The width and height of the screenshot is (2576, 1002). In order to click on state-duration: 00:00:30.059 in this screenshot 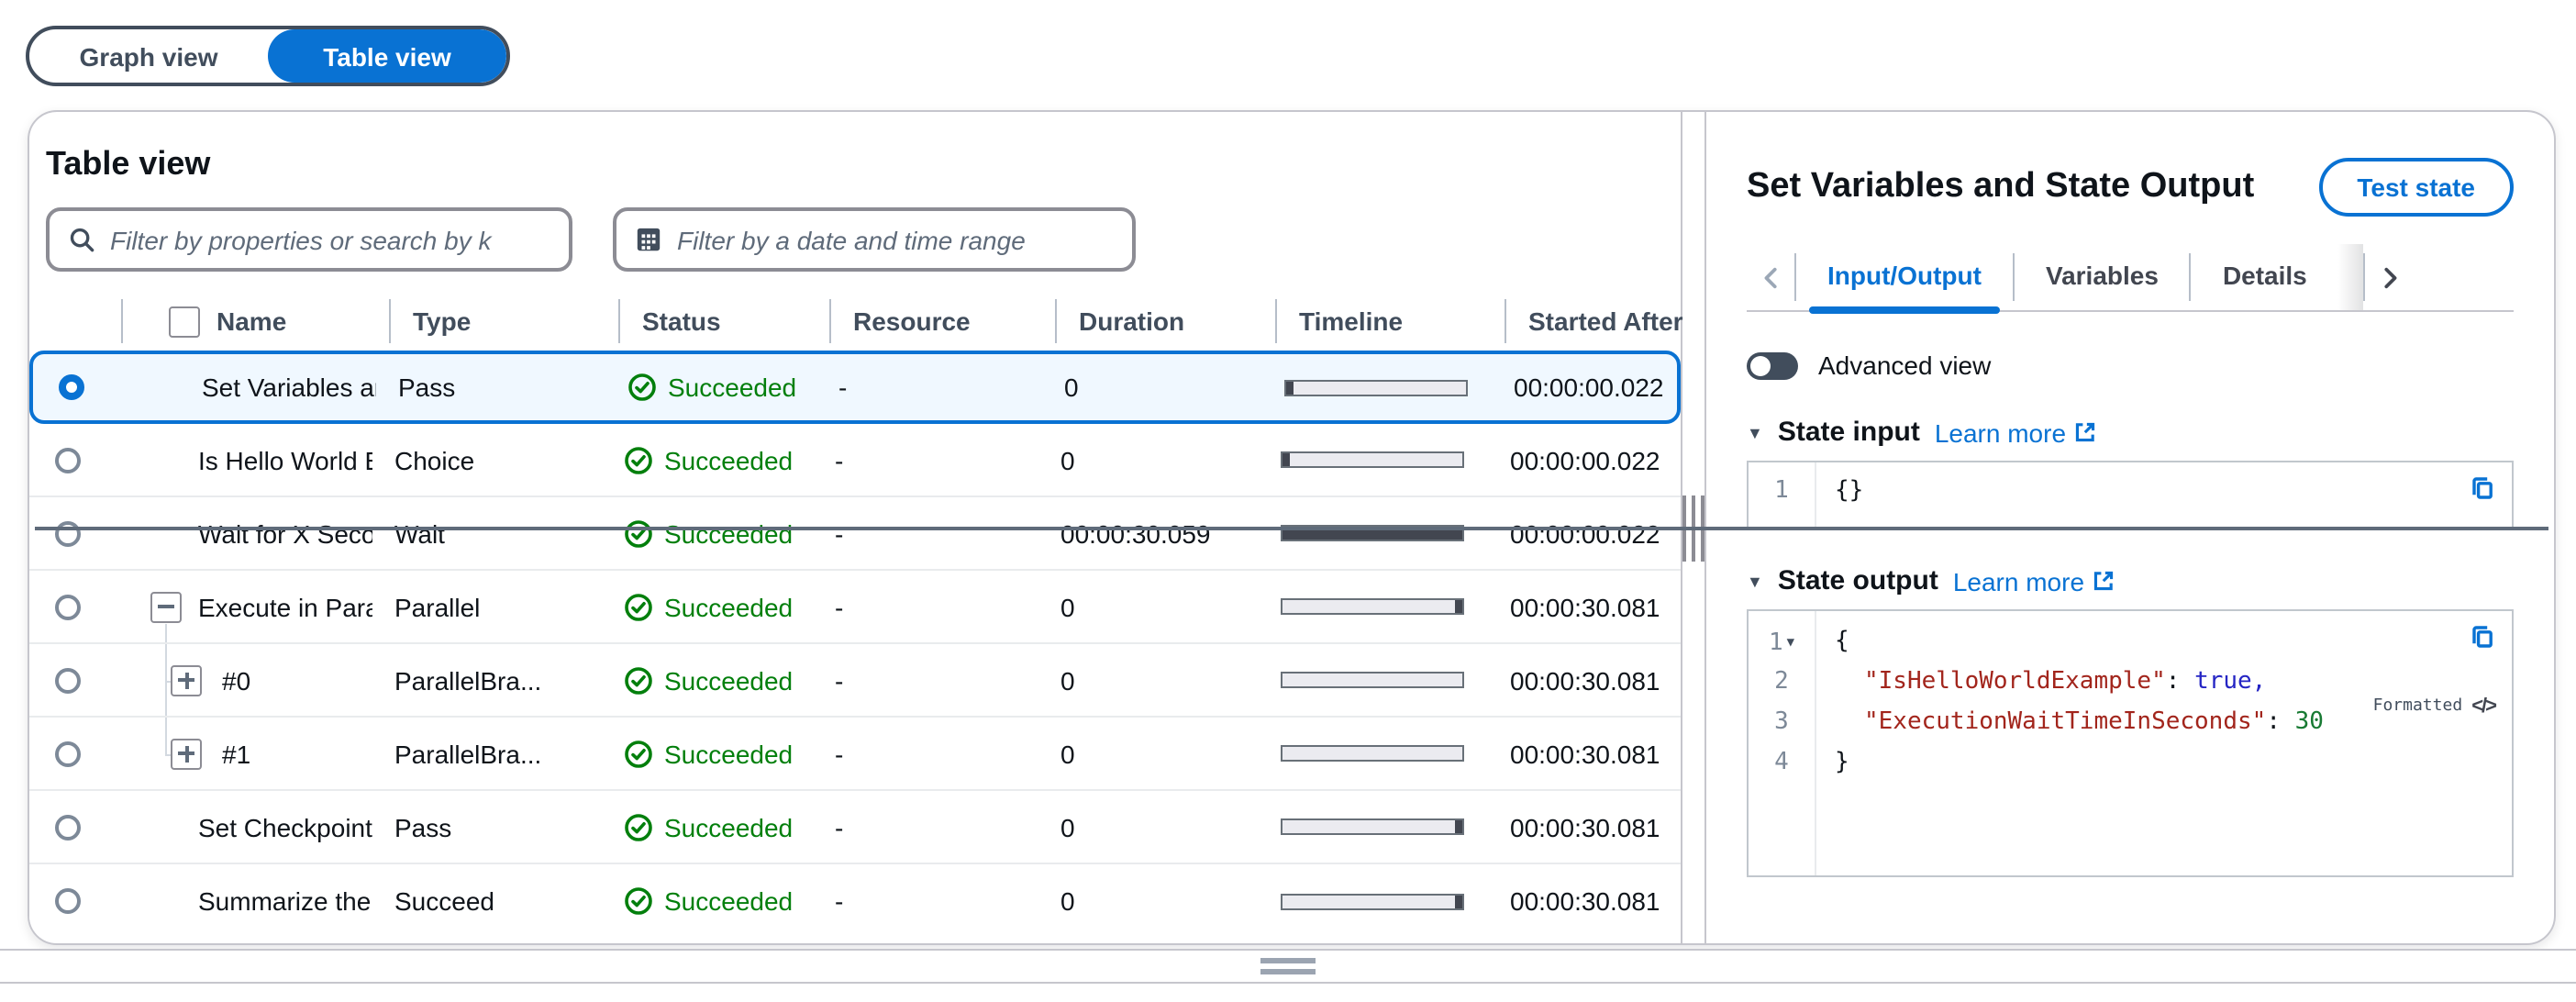, I will do `click(1135, 533)`.